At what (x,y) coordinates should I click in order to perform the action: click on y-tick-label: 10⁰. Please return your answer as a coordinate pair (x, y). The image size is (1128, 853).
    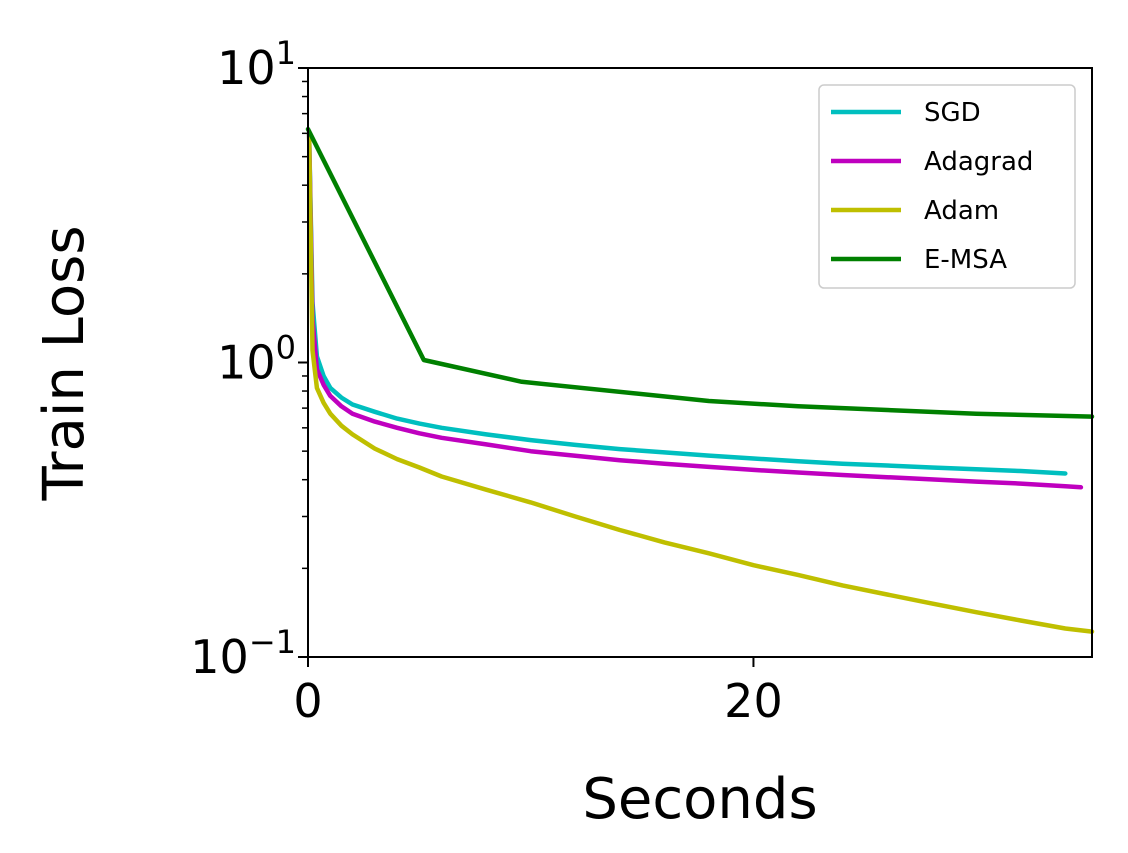
    Looking at the image, I should click on (256, 359).